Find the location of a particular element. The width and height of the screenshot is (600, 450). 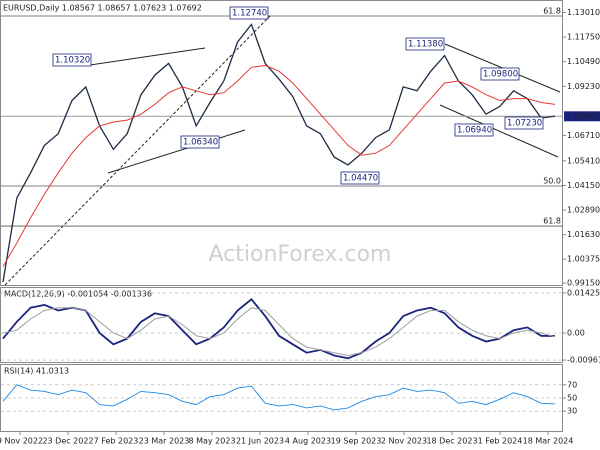

y-tick-label: 1.06710 is located at coordinates (583, 135).